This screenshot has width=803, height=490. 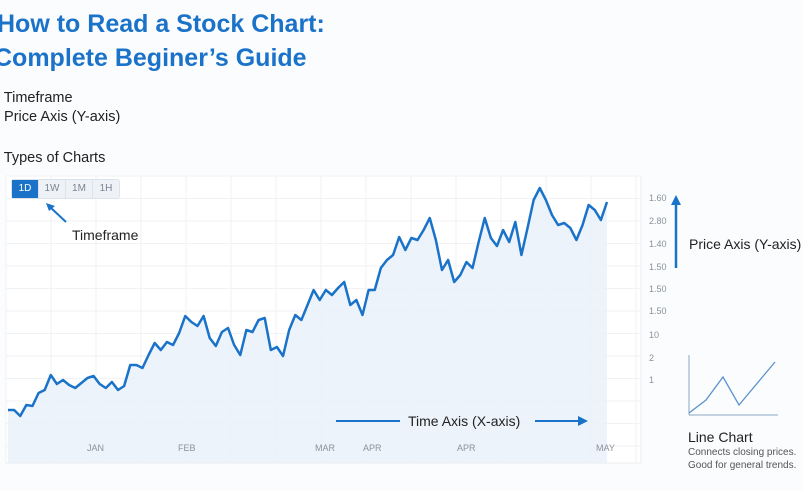 I want to click on price-axis-annotation: Price Axis (Y-axis), so click(x=745, y=244).